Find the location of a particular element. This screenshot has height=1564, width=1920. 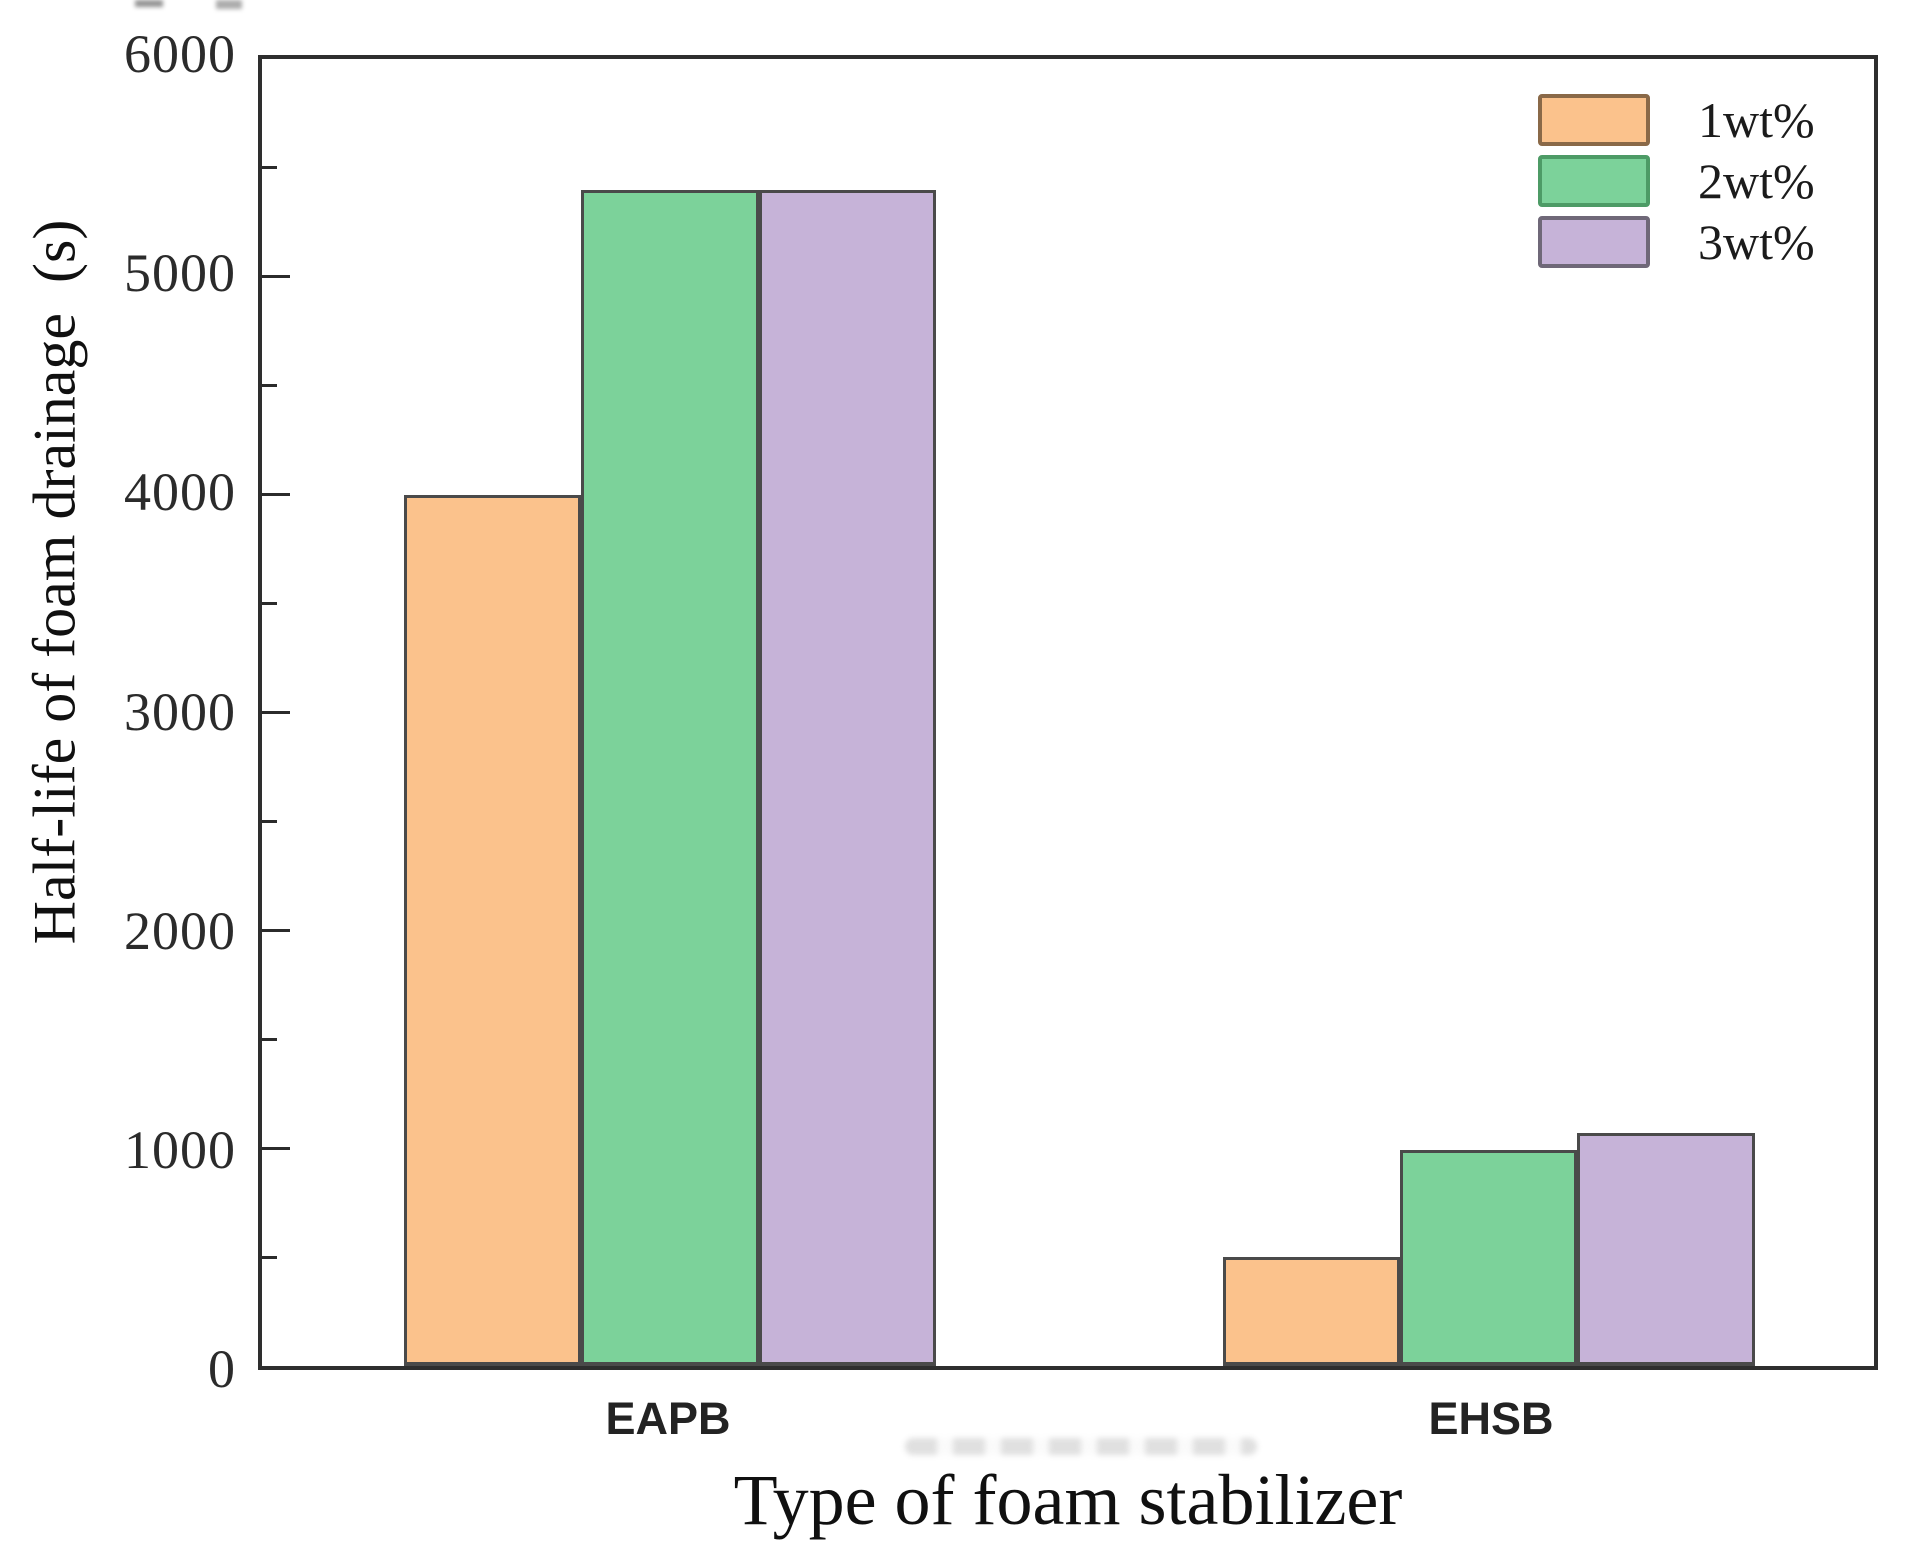

category-label-eapb: EAPB is located at coordinates (668, 1418).